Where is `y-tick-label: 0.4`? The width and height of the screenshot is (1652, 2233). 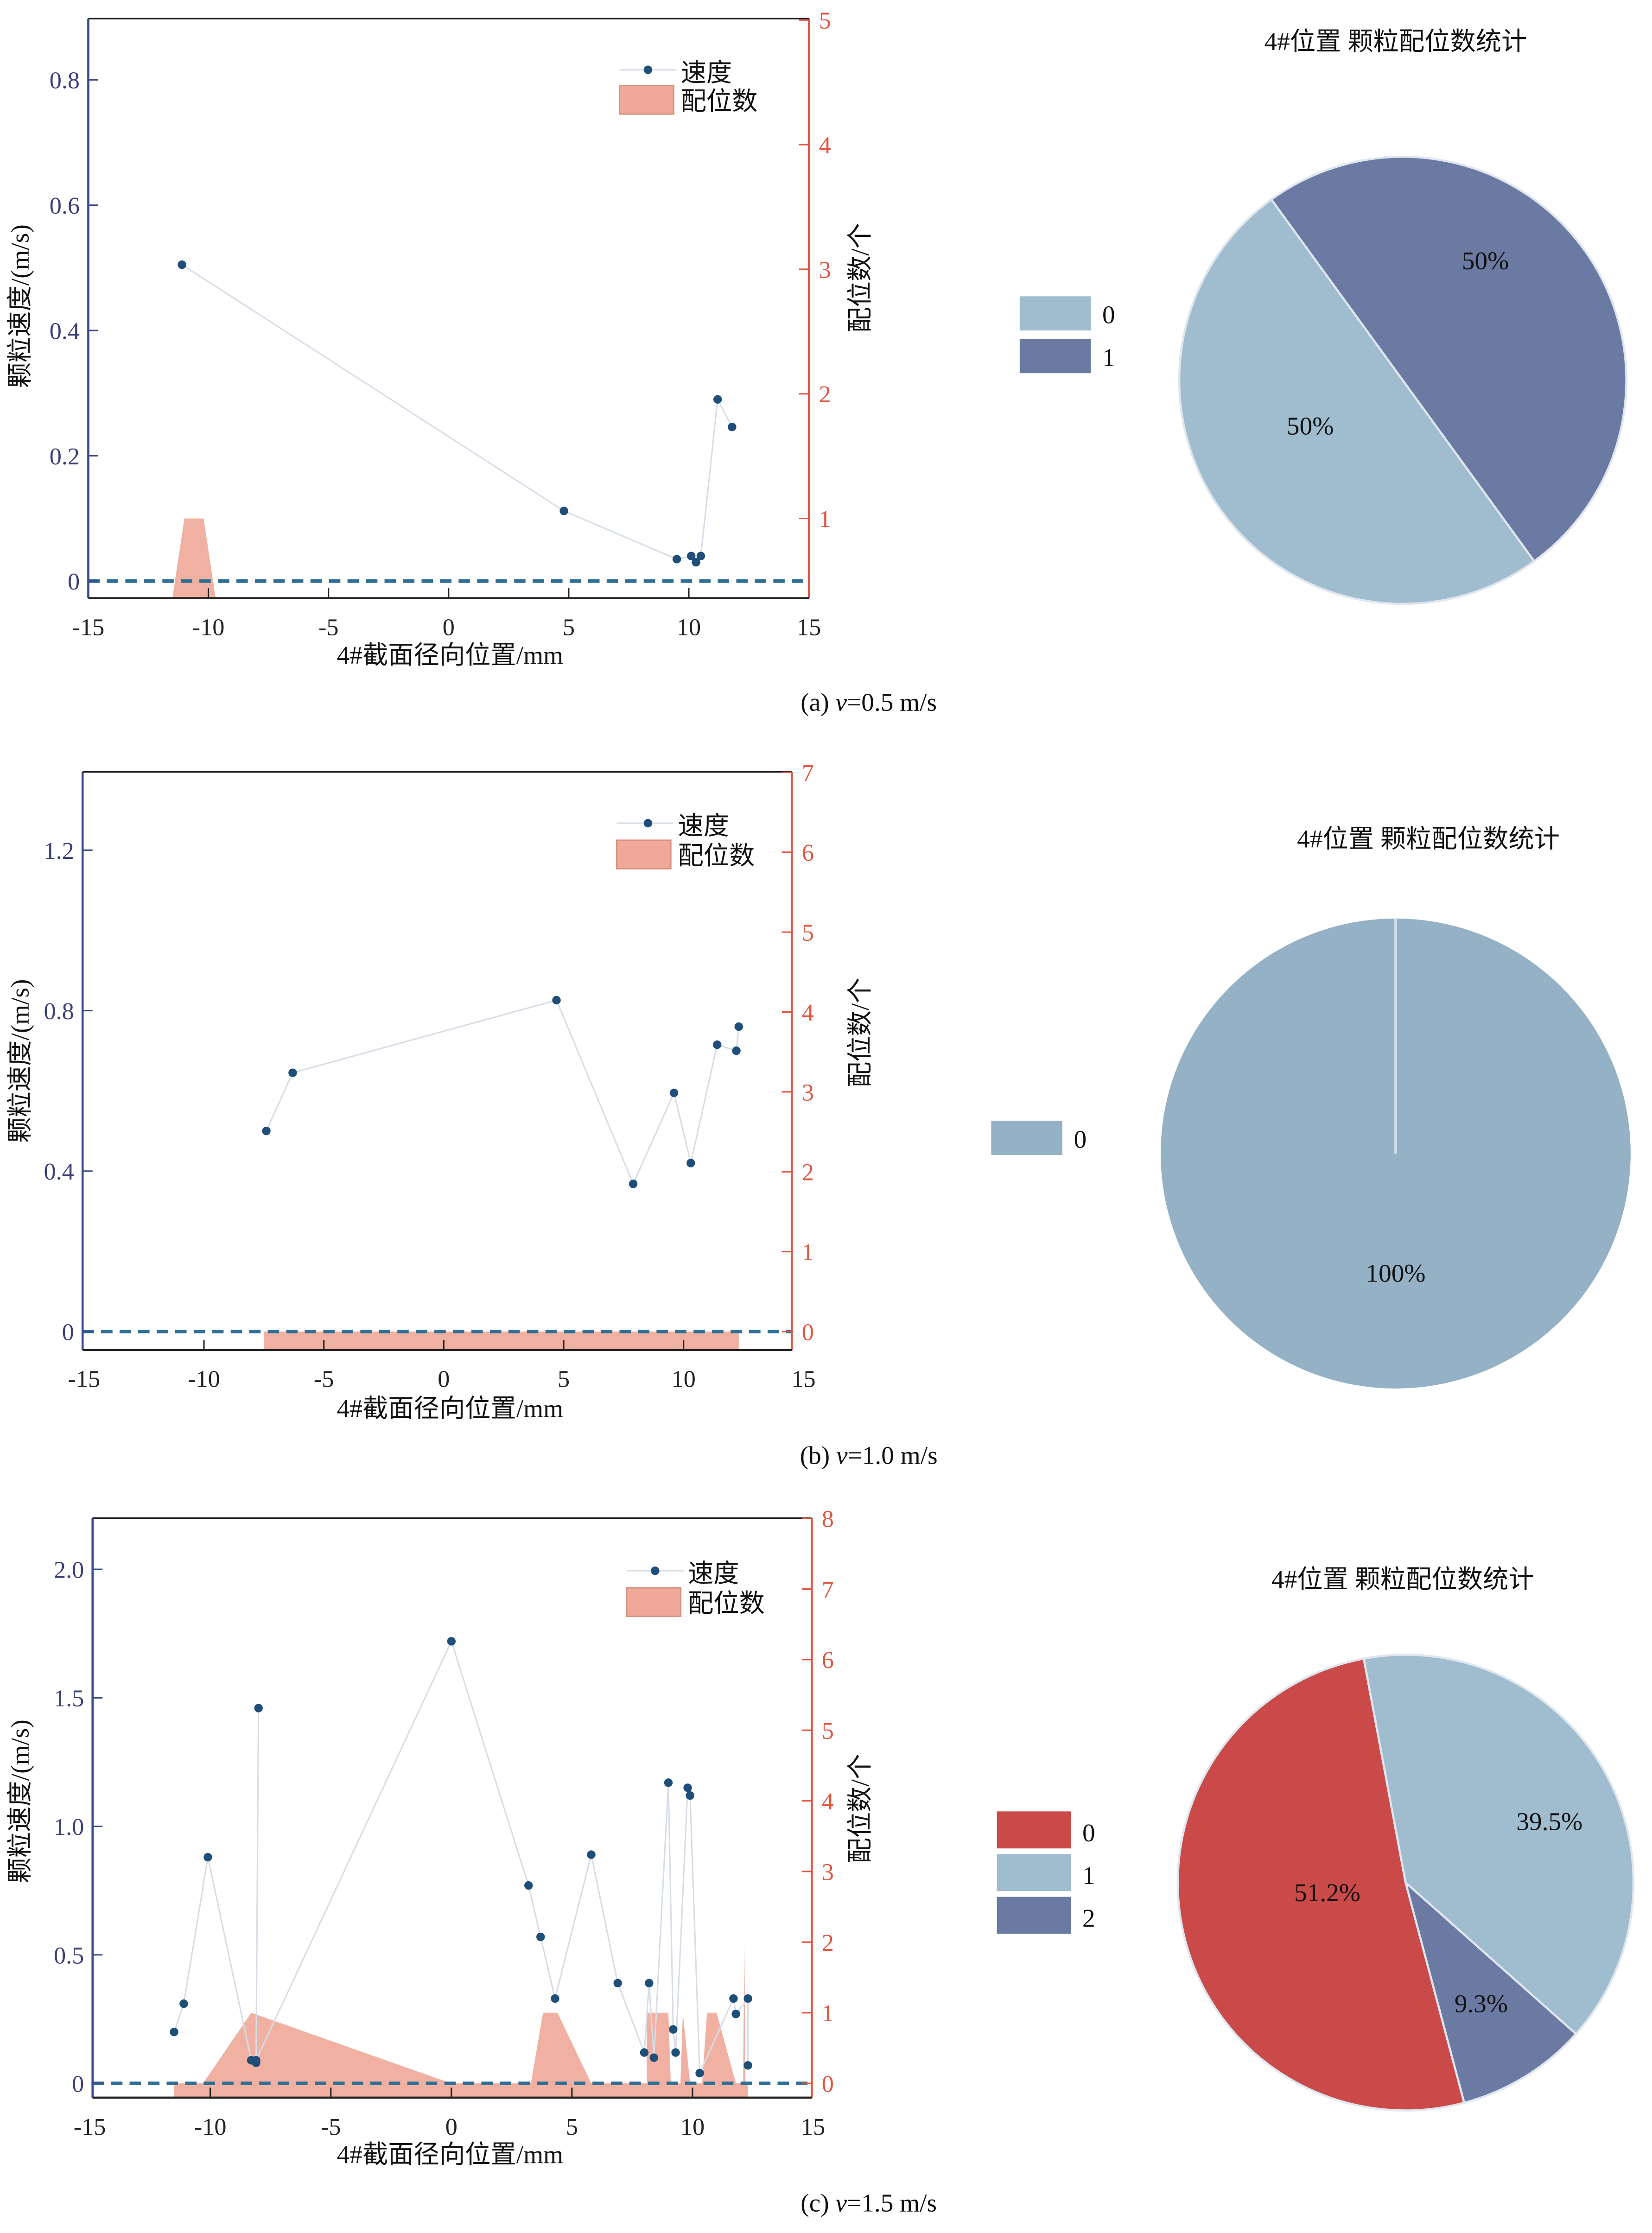 y-tick-label: 0.4 is located at coordinates (59, 1171).